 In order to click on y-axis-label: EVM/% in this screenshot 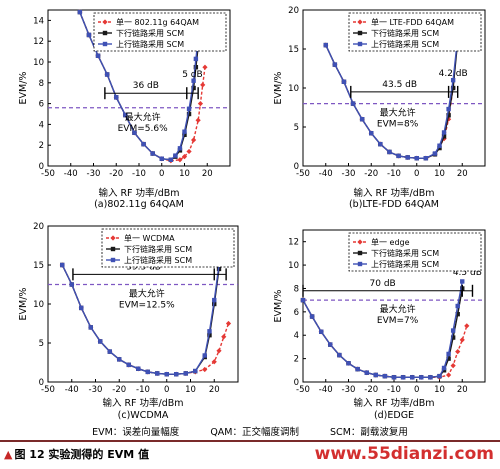, I will do `click(23, 304)`.